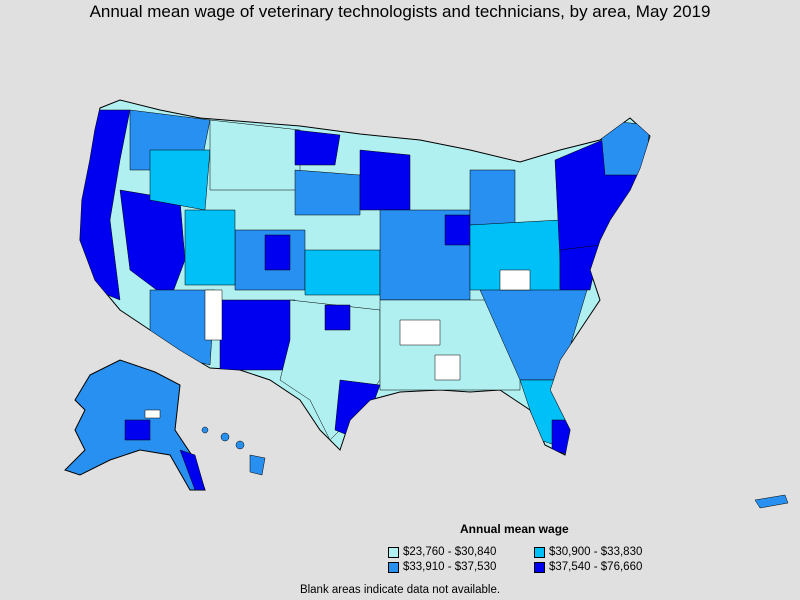 Image resolution: width=800 pixels, height=600 pixels. What do you see at coordinates (210, 247) in the screenshot?
I see `region-utah` at bounding box center [210, 247].